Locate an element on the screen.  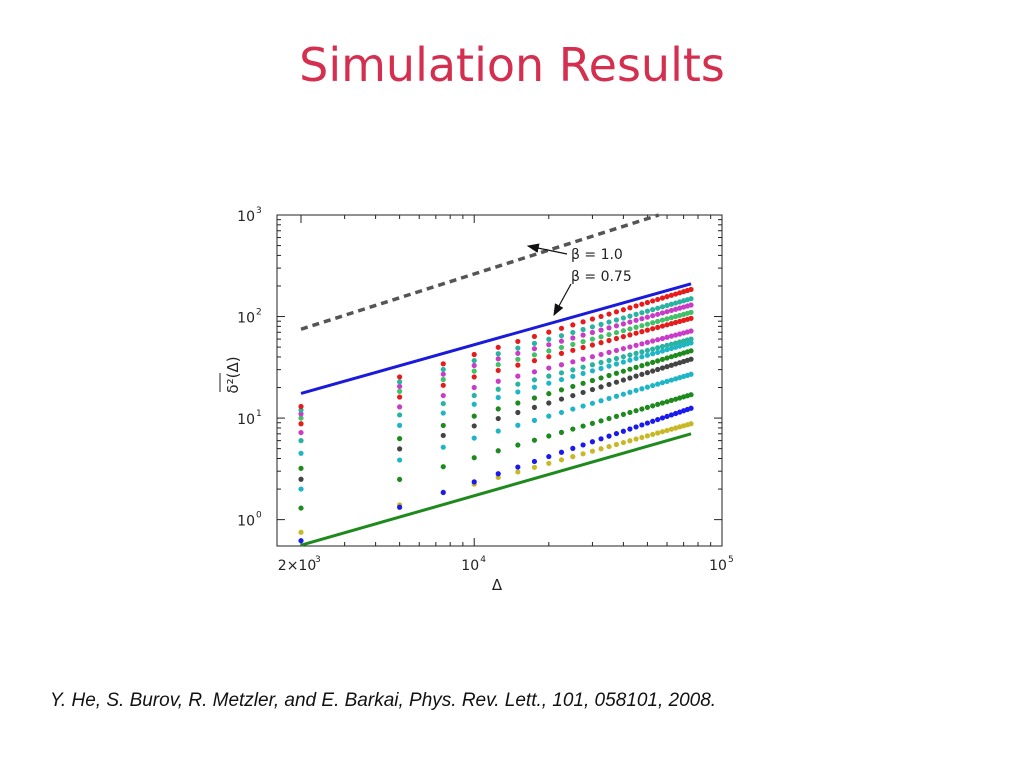
annotation-beta-075-label: β = 0.75 is located at coordinates (601, 277).